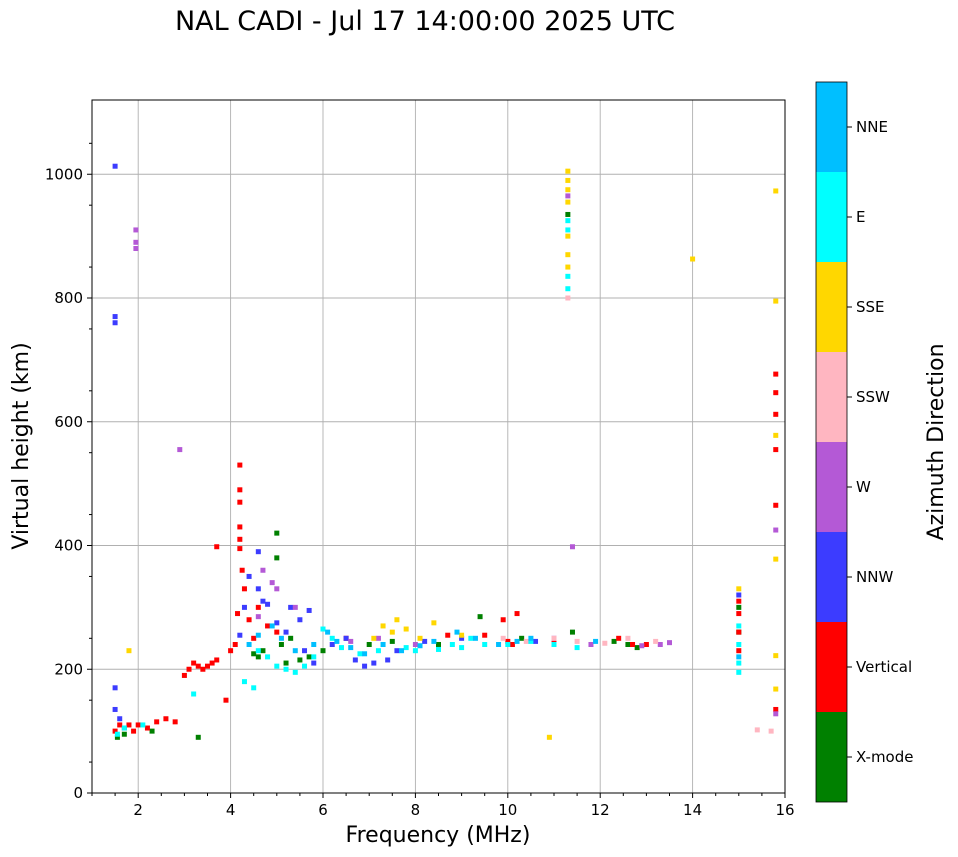 Image resolution: width=958 pixels, height=857 pixels. I want to click on x-tick-label: 16, so click(784, 810).